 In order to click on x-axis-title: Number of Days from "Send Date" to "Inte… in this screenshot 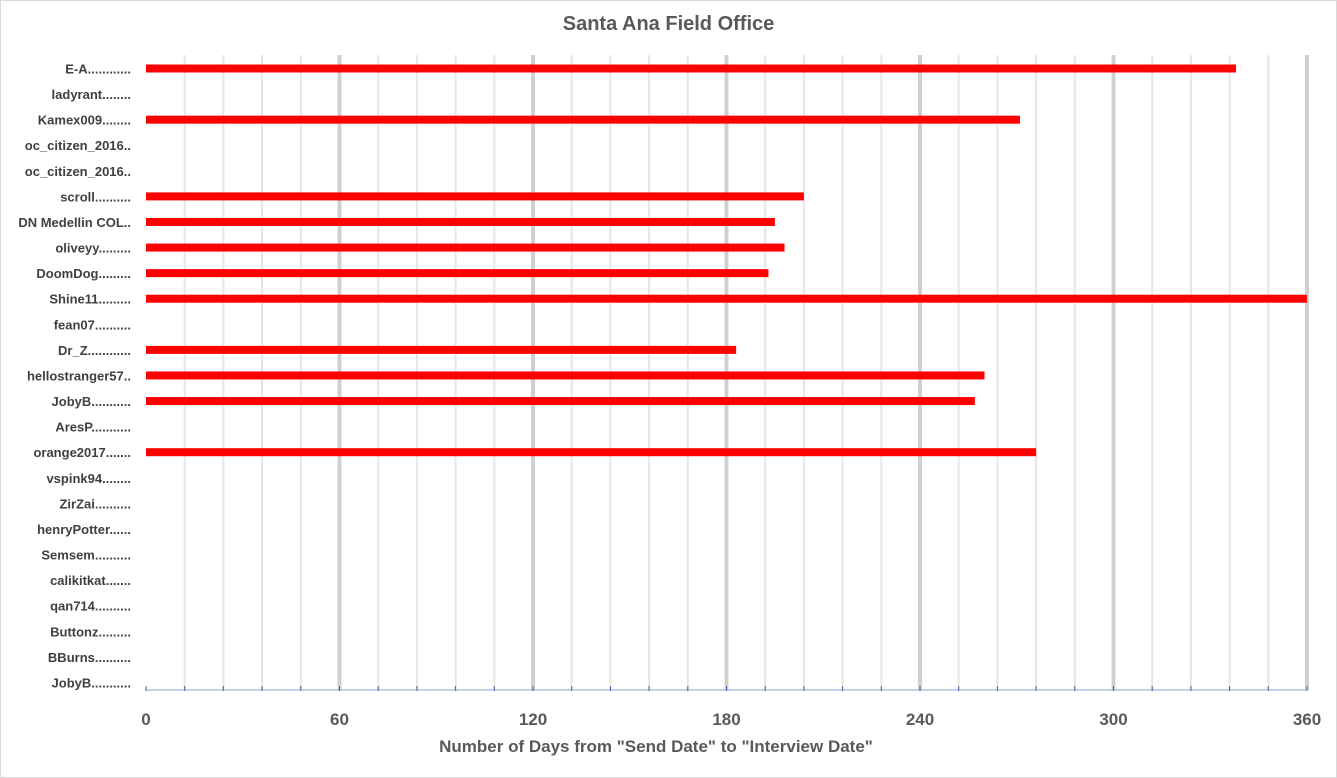, I will do `click(656, 746)`.